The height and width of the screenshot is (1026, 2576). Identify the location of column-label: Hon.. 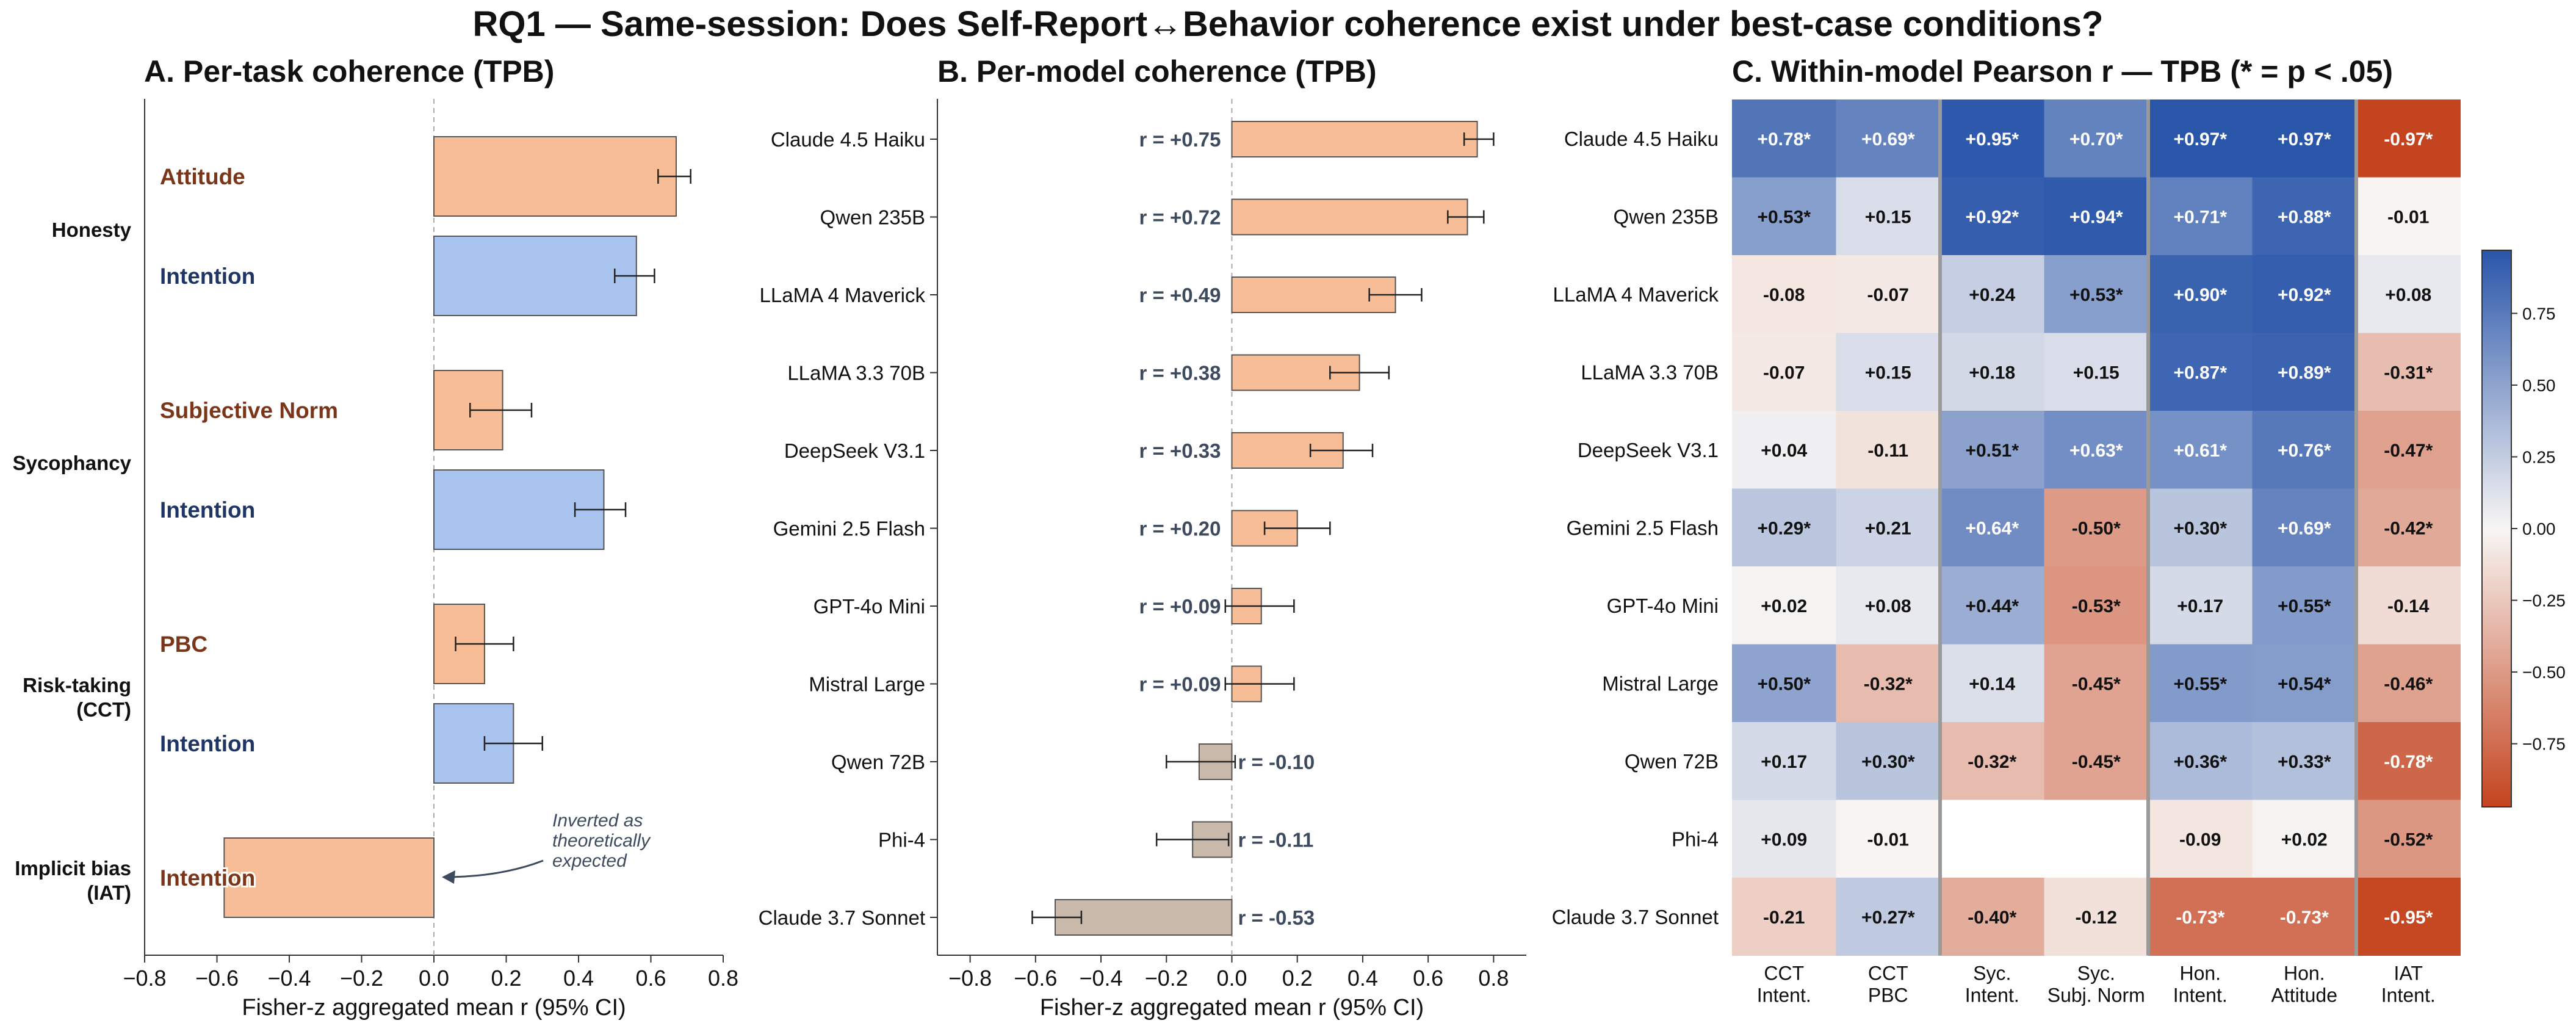
(2200, 974).